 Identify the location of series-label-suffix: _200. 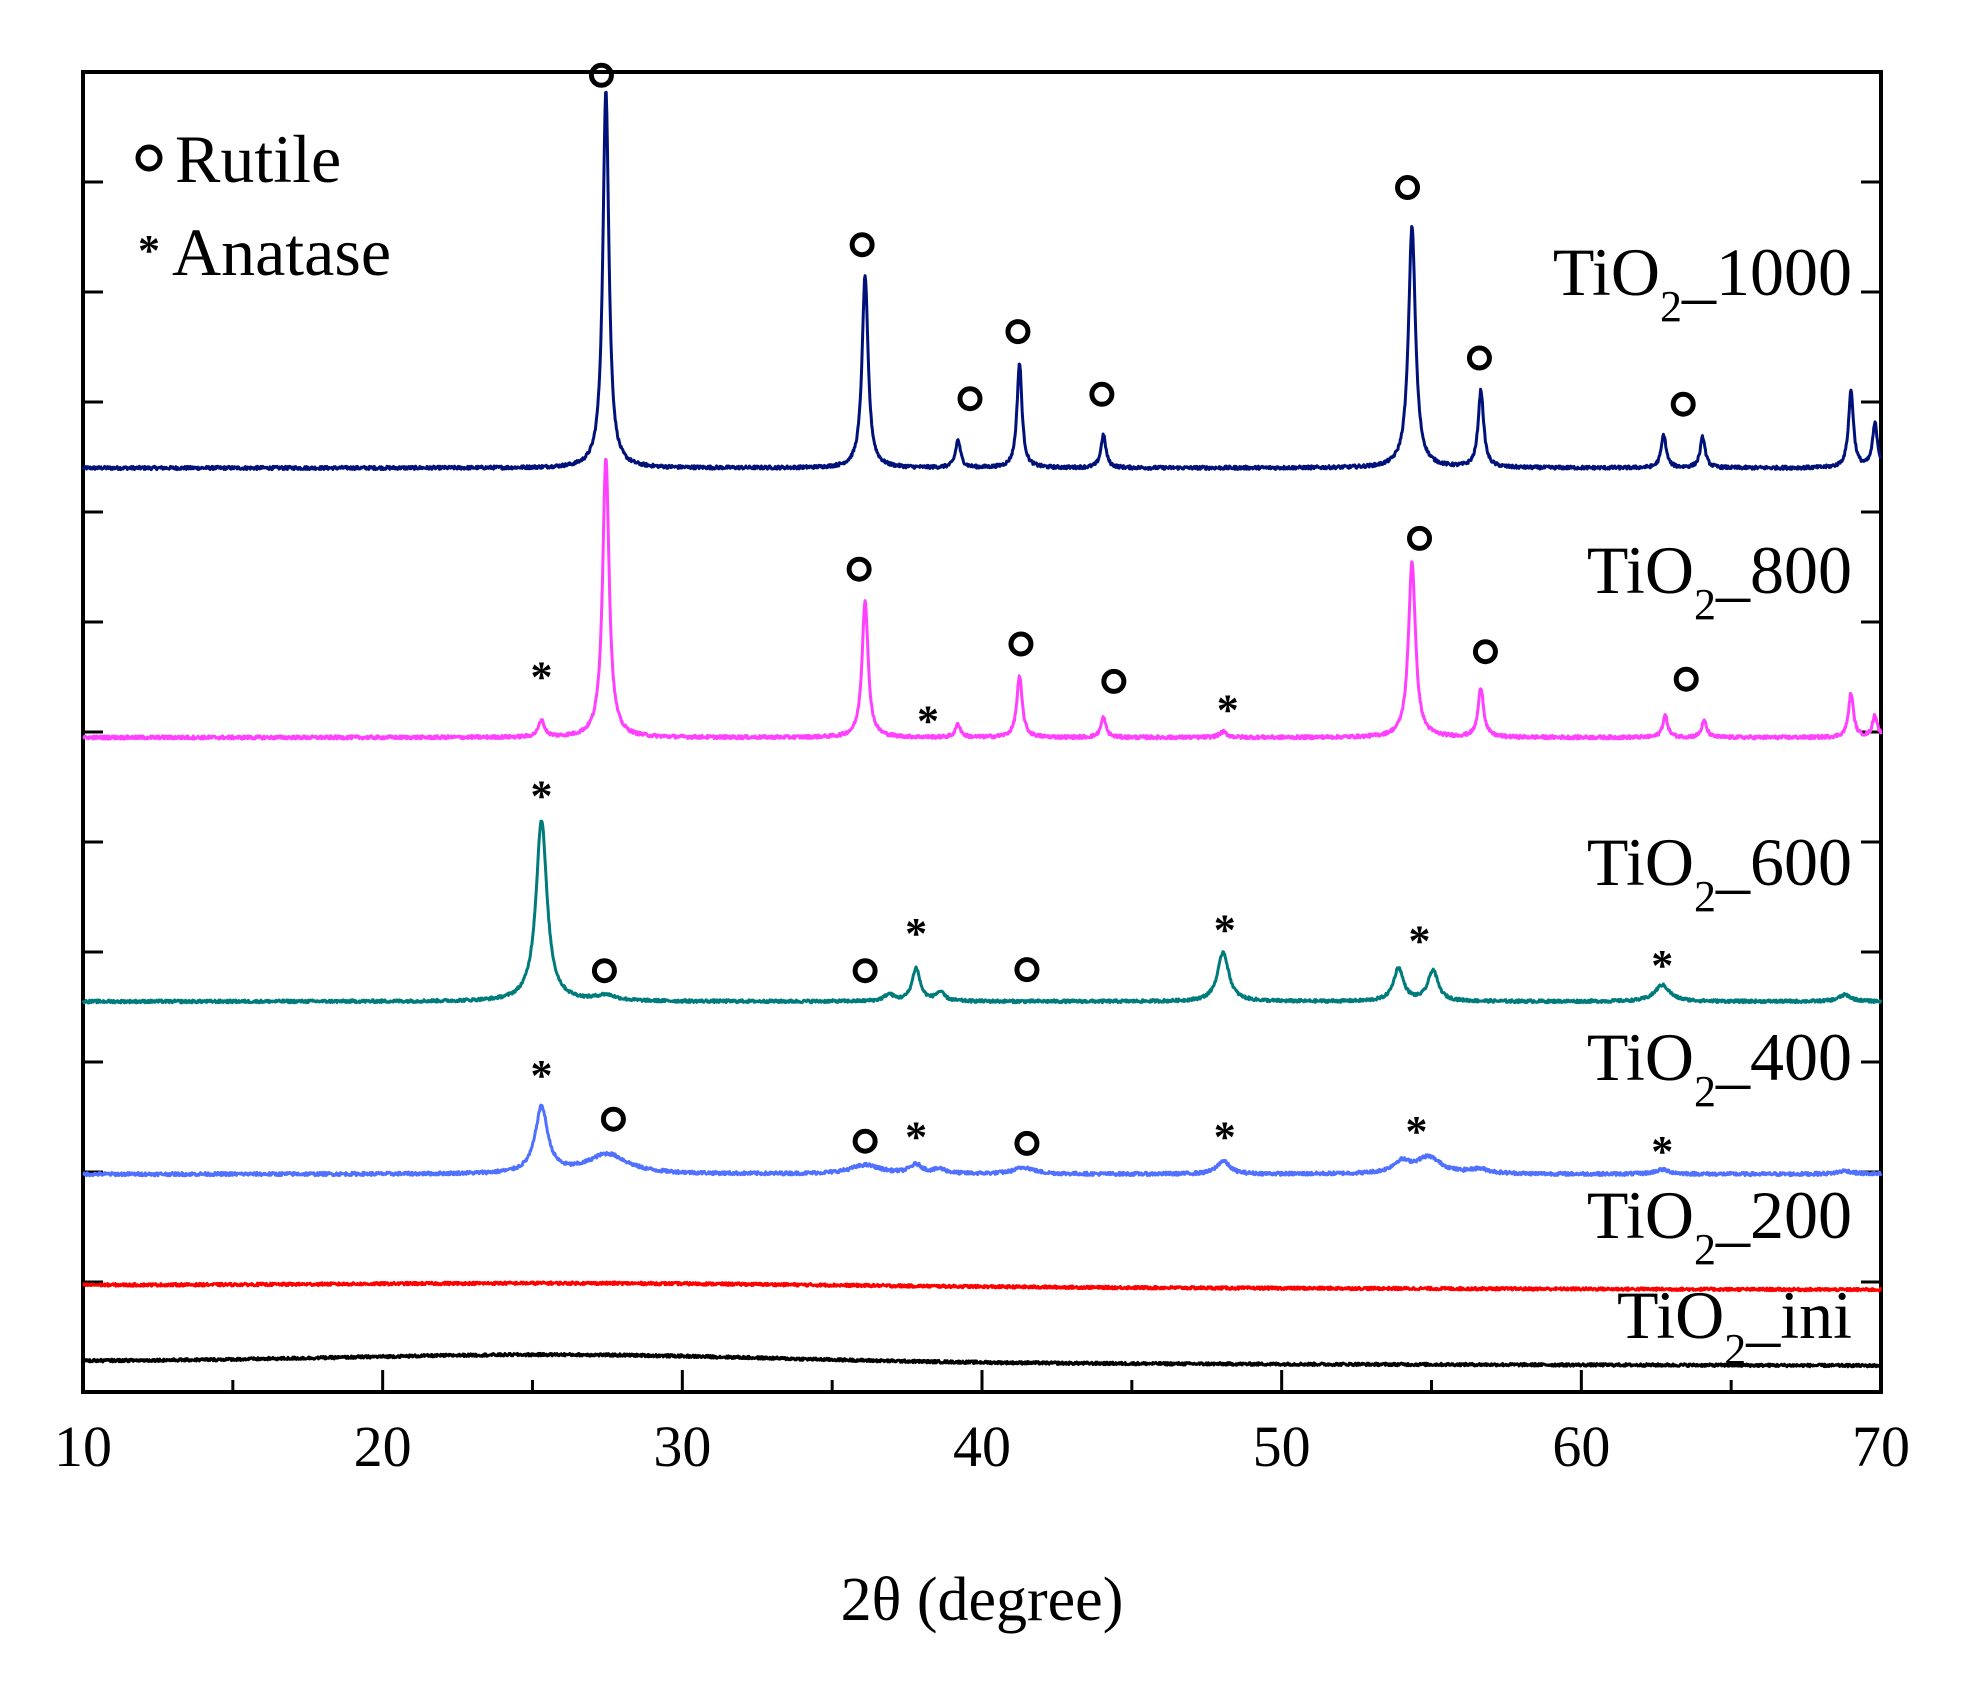
(1783, 1215).